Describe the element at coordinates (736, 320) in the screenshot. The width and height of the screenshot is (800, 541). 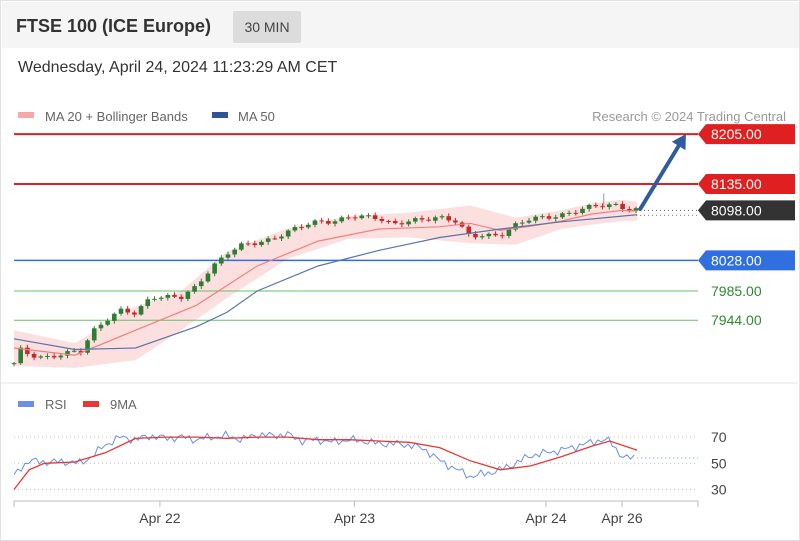
I see `level-label-5: 7944.00` at that location.